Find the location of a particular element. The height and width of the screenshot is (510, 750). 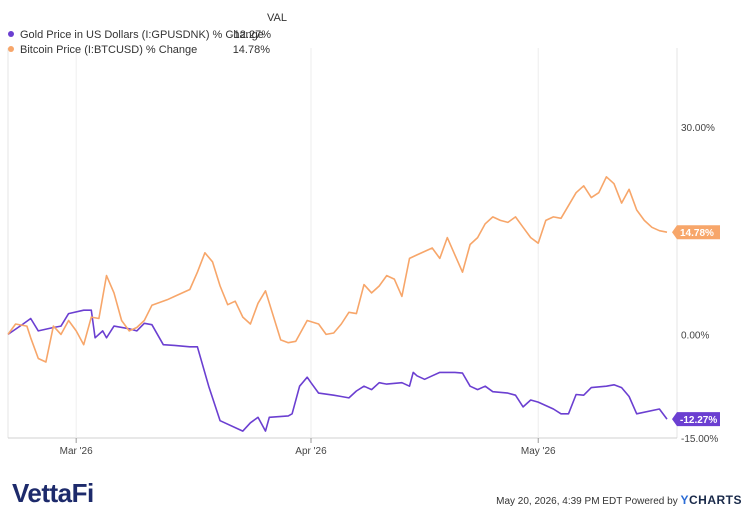

vettafi-logo: VettaFi is located at coordinates (53, 493).